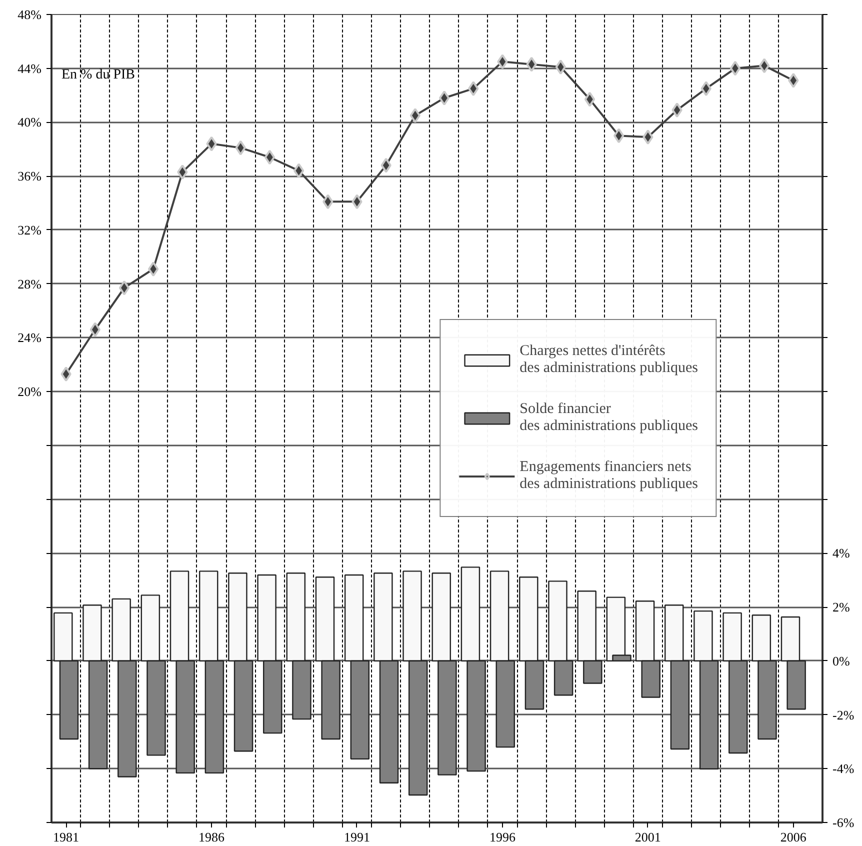 The width and height of the screenshot is (862, 846). I want to click on y-tick-label: 48%, so click(30, 14).